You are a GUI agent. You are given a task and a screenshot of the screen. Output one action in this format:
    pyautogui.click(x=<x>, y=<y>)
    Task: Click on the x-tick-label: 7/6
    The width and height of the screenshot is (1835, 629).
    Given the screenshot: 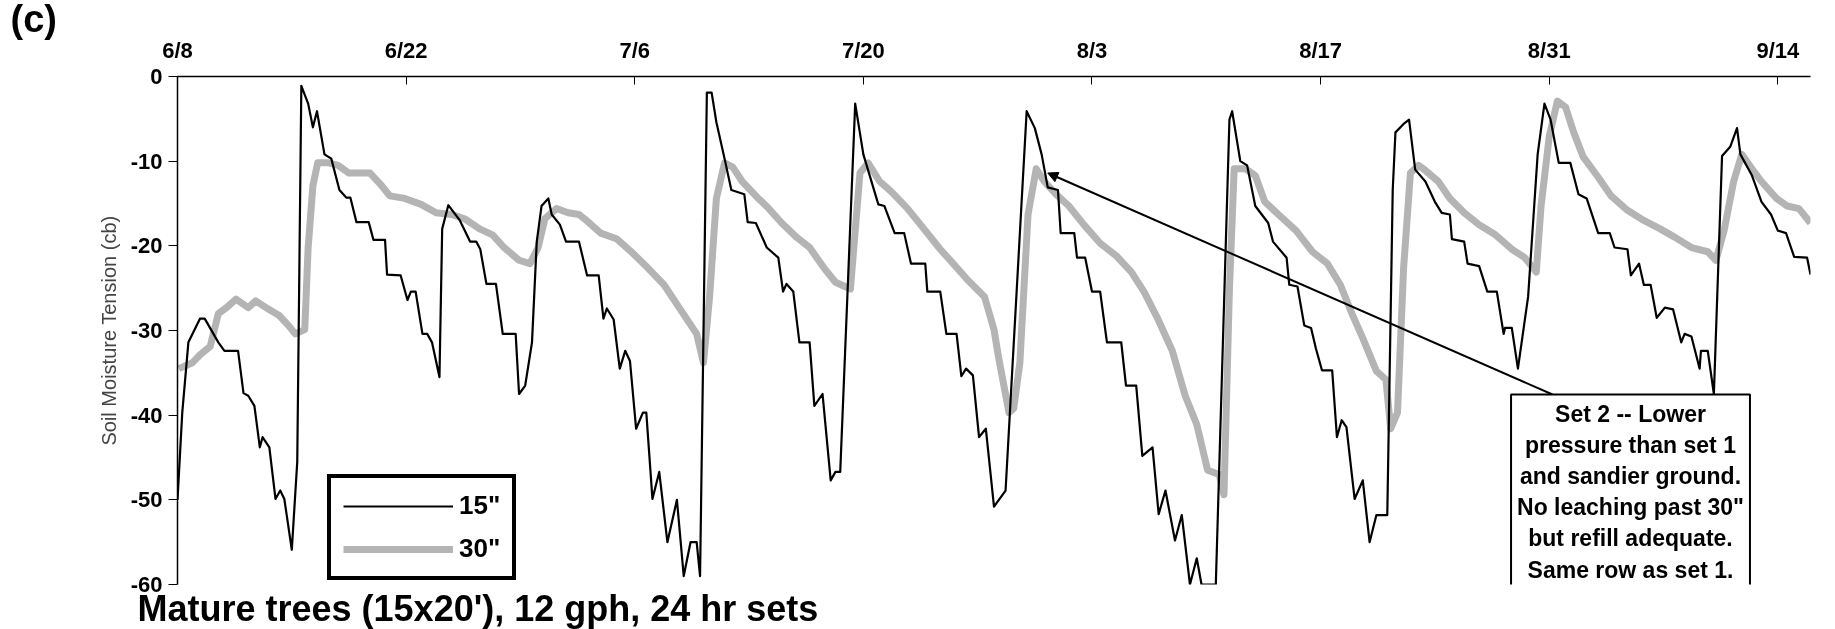 What is the action you would take?
    pyautogui.click(x=635, y=50)
    